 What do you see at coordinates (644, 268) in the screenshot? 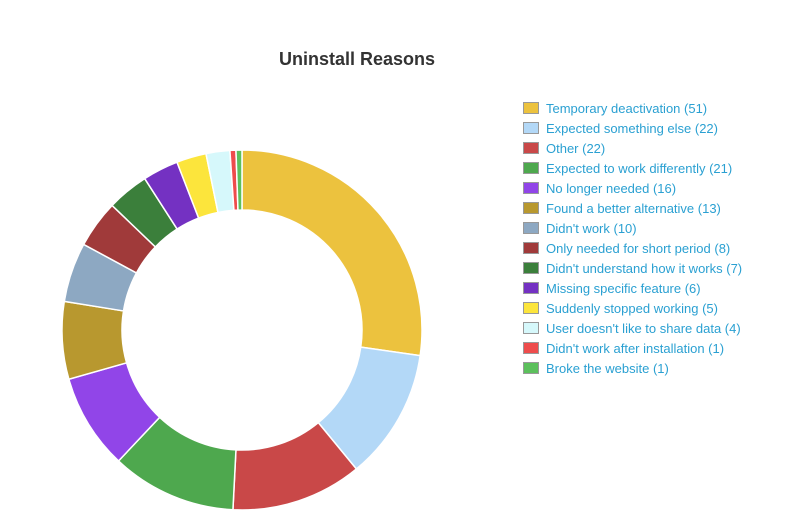
I see `legend-label: Didn't understand how it works (7)` at bounding box center [644, 268].